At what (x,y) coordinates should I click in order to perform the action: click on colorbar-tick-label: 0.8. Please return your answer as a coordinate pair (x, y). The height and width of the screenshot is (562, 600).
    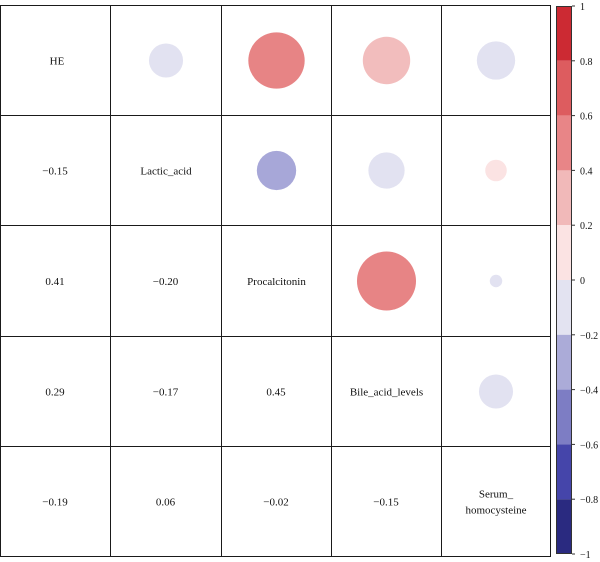
    Looking at the image, I should click on (586, 62).